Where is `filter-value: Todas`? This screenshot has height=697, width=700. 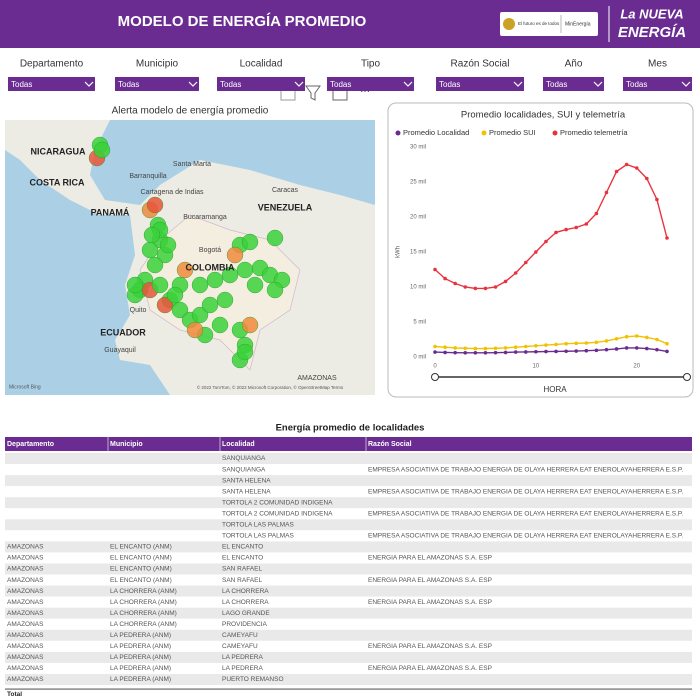 filter-value: Todas is located at coordinates (128, 84).